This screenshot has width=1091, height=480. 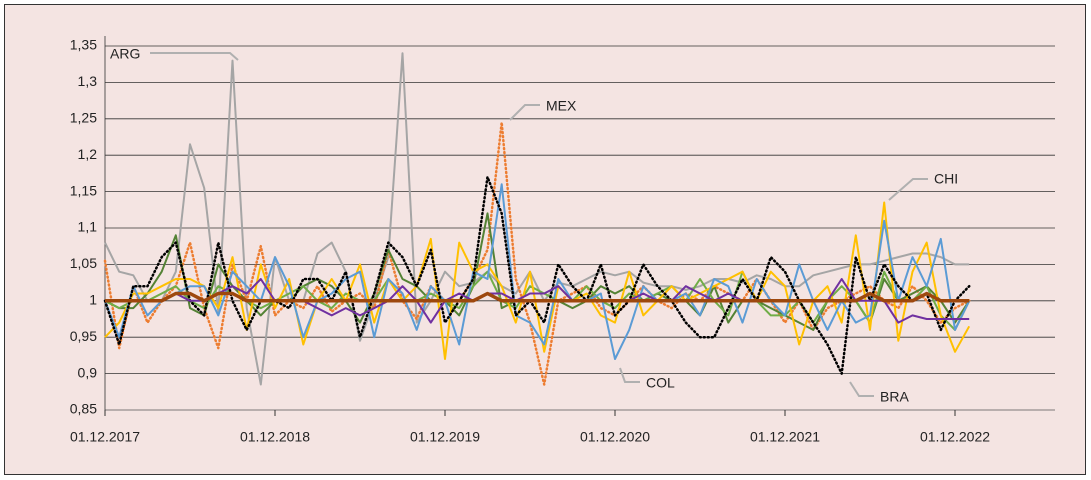 I want to click on annotation-label: MEX, so click(x=561, y=106).